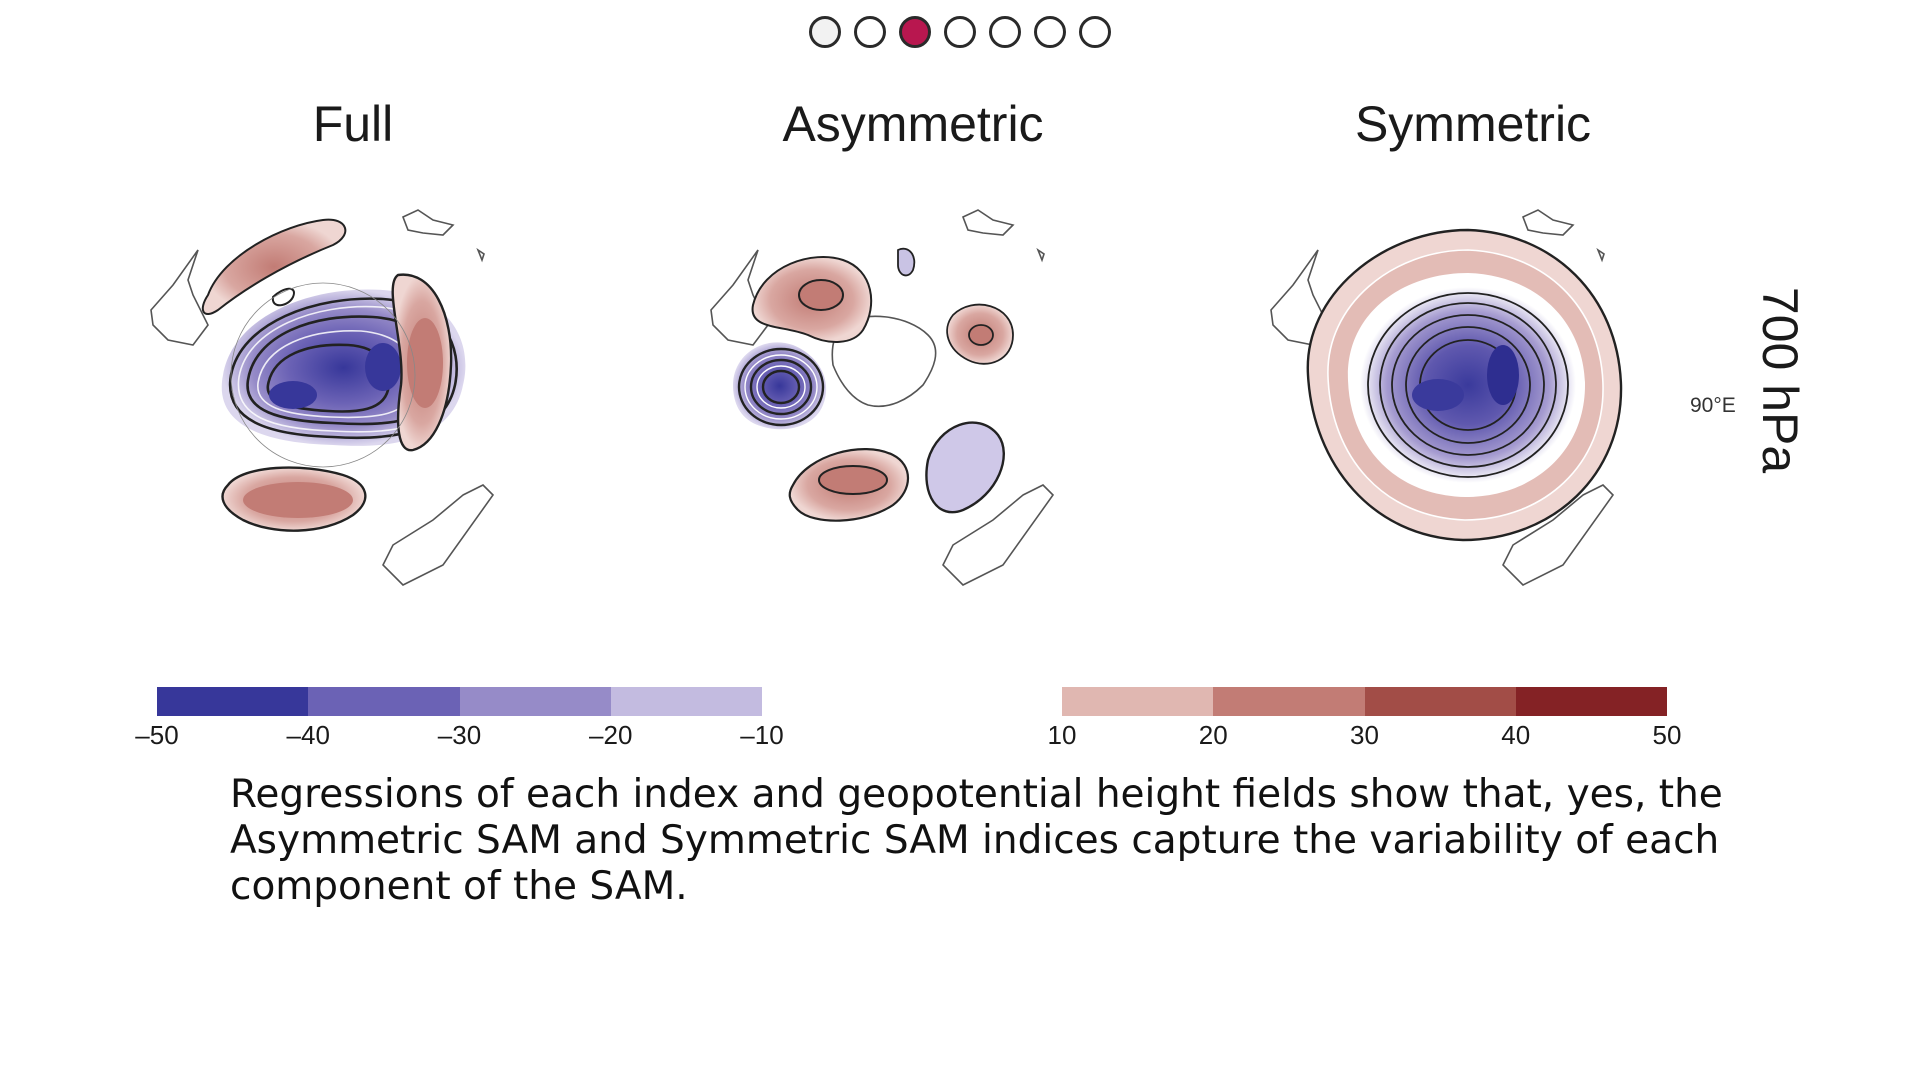 This screenshot has height=1080, width=1920. I want to click on colorbar-positive-tick-label: 20, so click(1213, 735).